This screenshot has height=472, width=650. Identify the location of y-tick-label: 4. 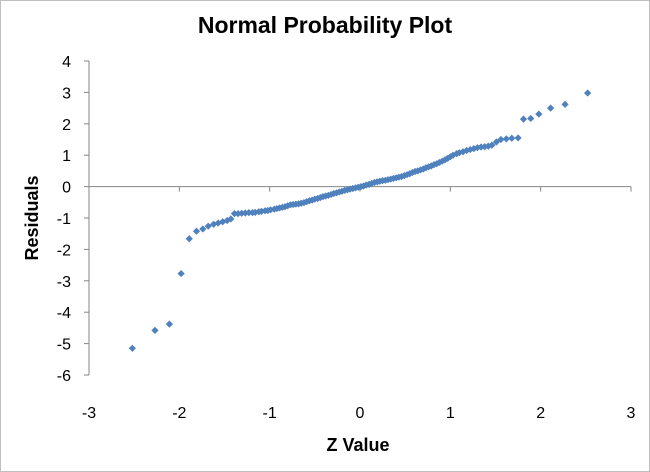
(66, 62).